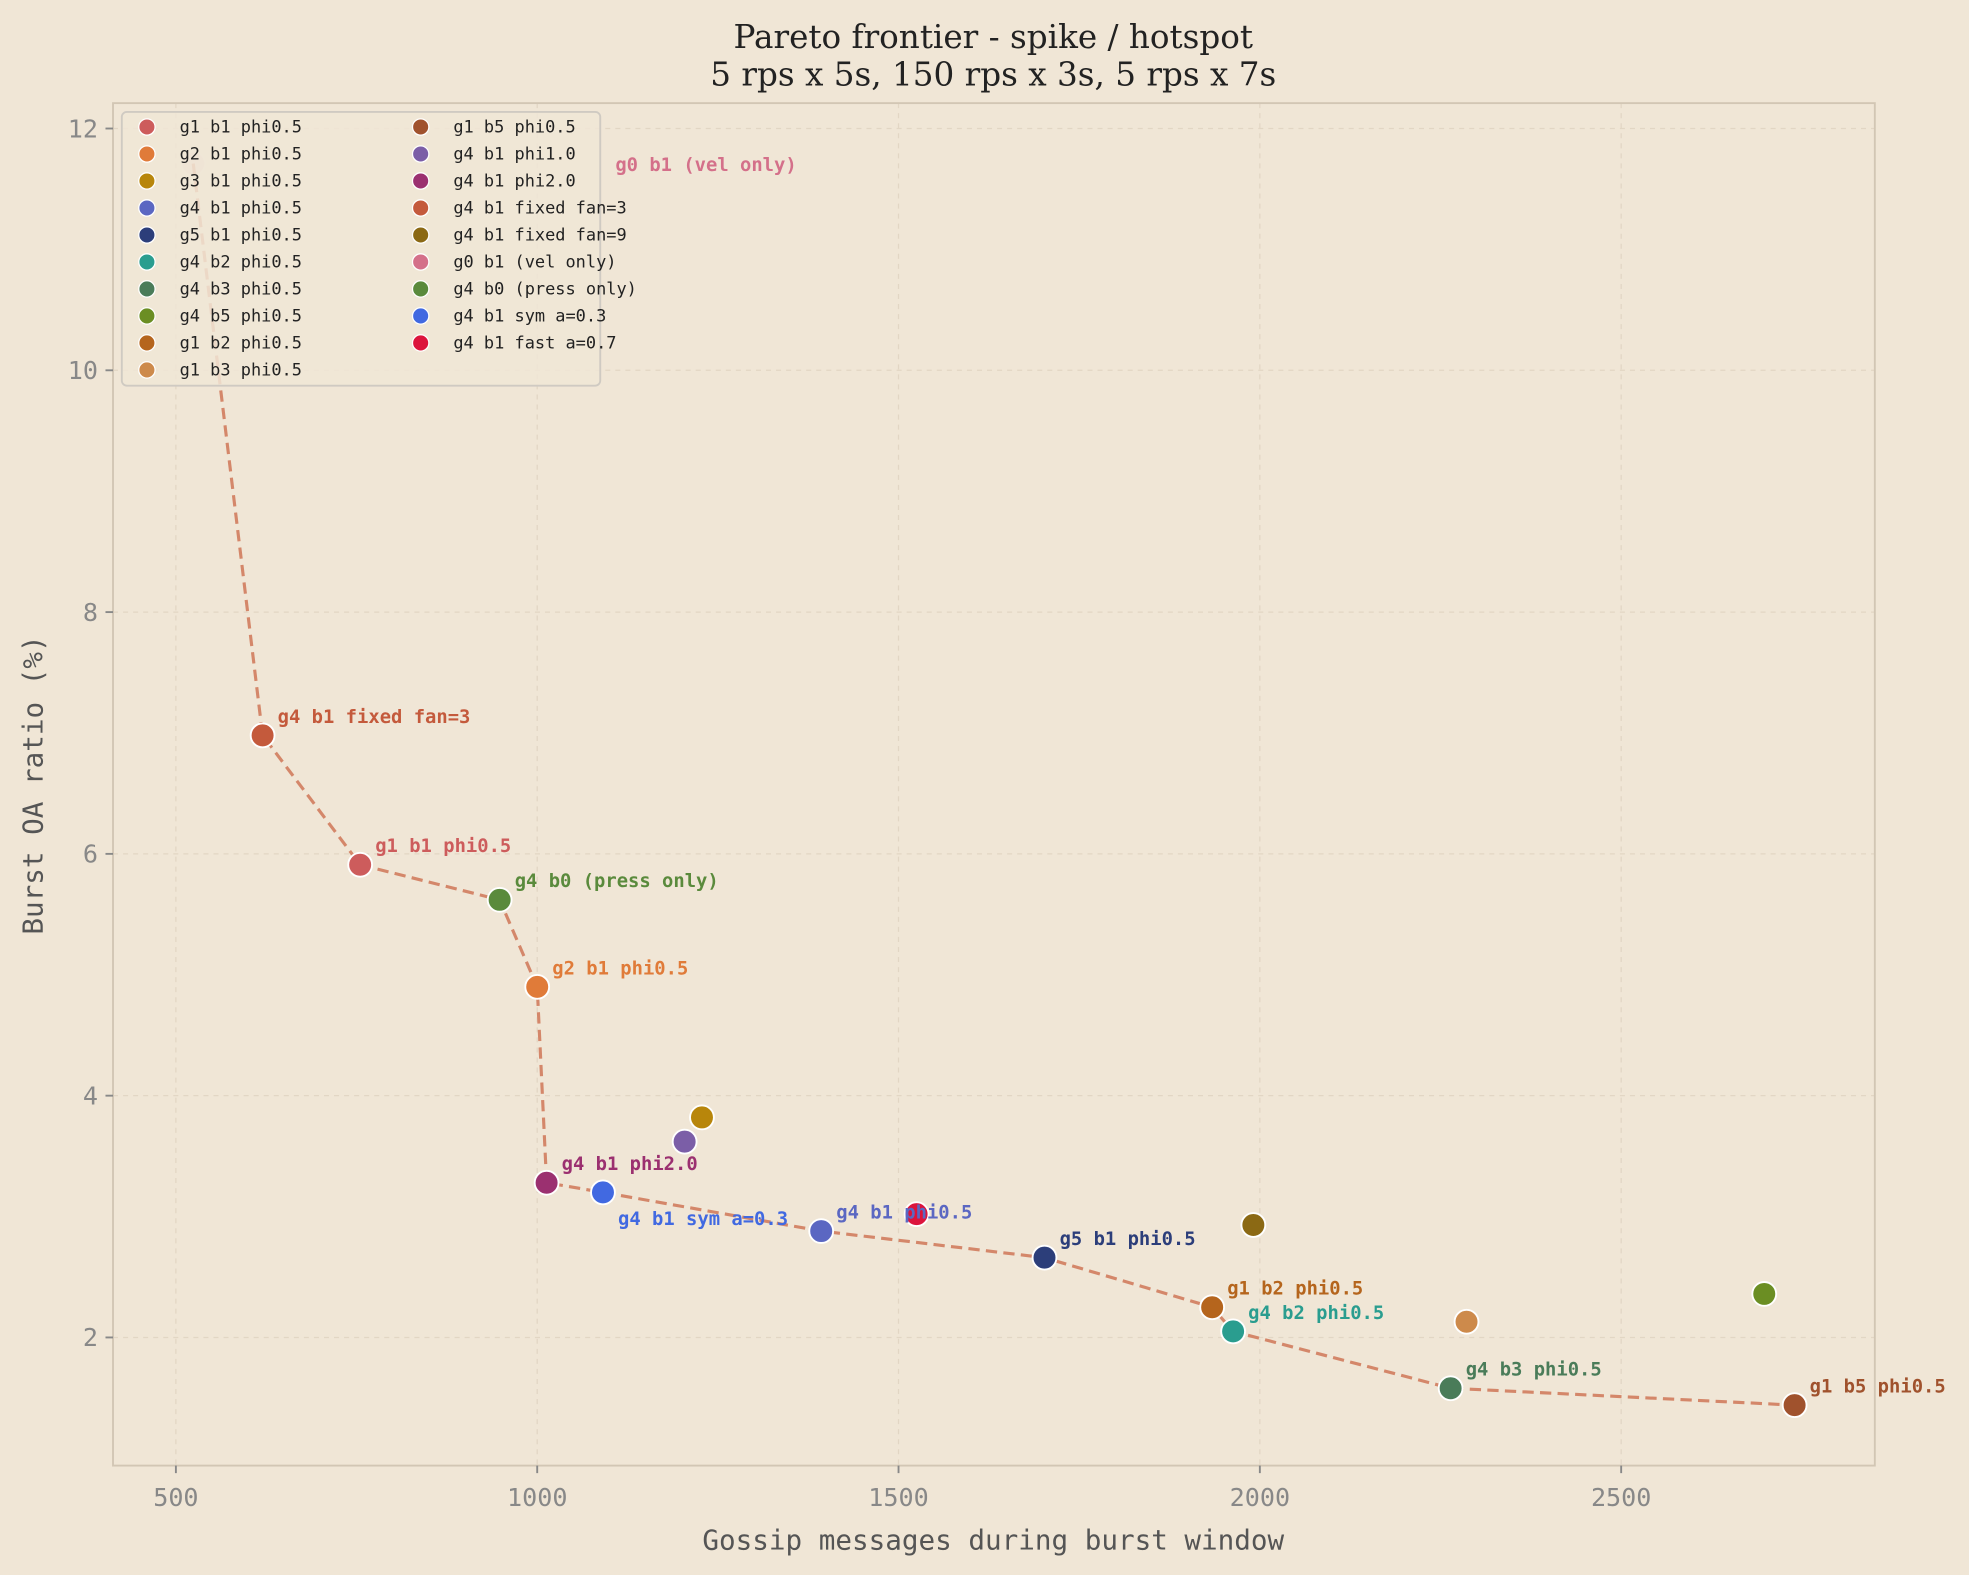 The height and width of the screenshot is (1575, 1969). What do you see at coordinates (539, 235) in the screenshot?
I see `legend-label: g4 b1 fixed fan=9` at bounding box center [539, 235].